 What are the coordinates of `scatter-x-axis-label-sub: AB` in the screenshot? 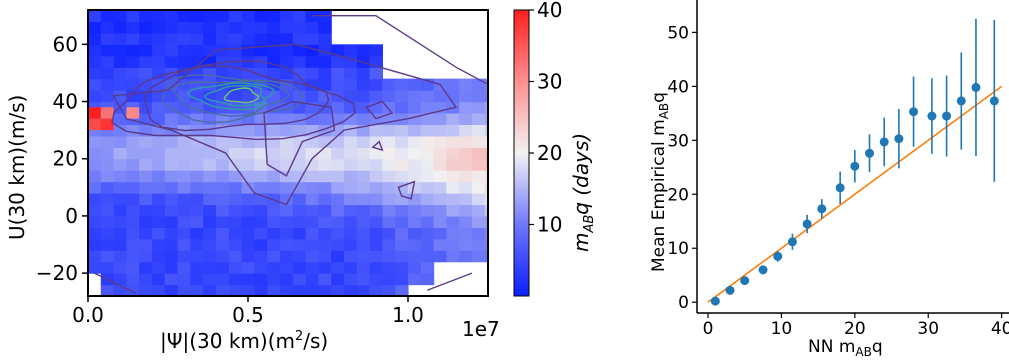 It's located at (863, 352).